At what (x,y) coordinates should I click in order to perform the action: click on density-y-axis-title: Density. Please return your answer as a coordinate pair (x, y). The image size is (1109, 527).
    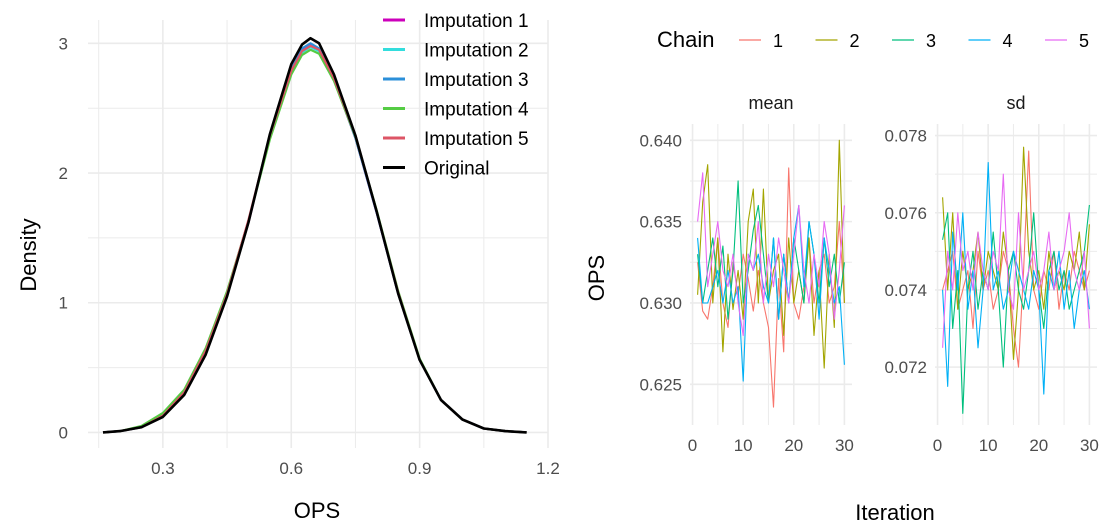
    Looking at the image, I should click on (28, 254).